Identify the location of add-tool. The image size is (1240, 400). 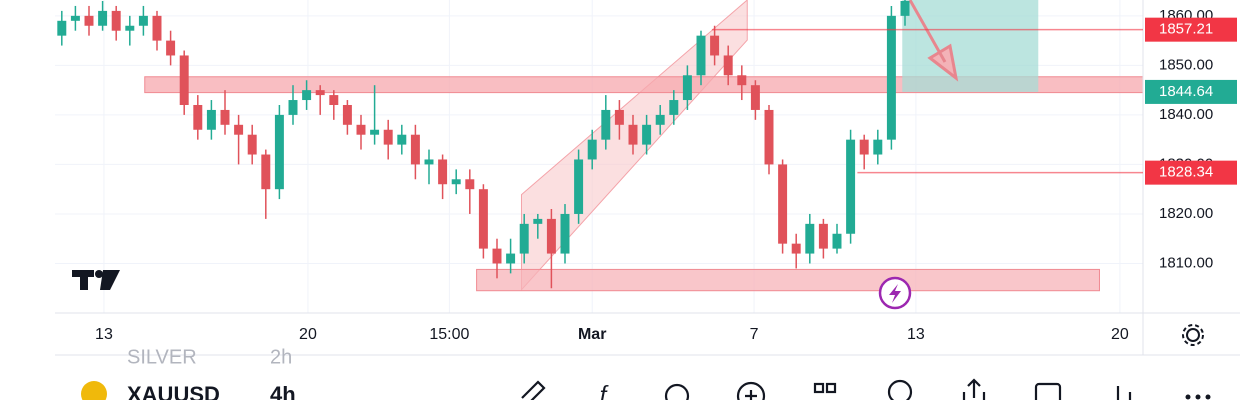
(751, 390).